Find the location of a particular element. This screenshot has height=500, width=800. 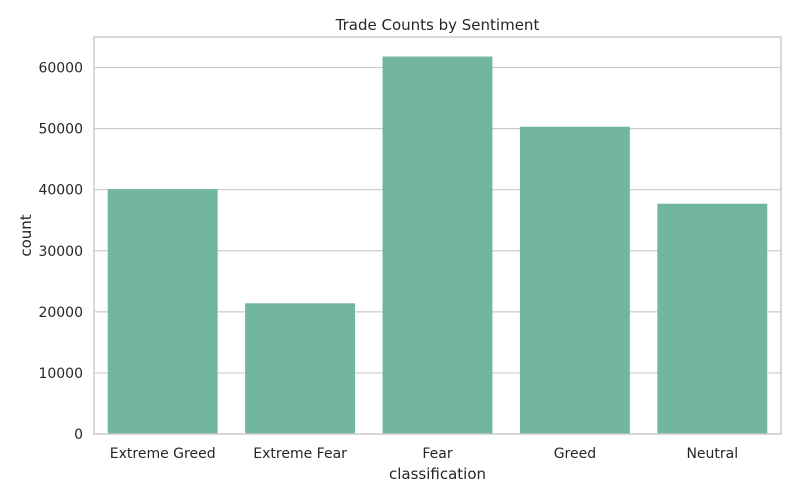

y-axis-label: count is located at coordinates (26, 235).